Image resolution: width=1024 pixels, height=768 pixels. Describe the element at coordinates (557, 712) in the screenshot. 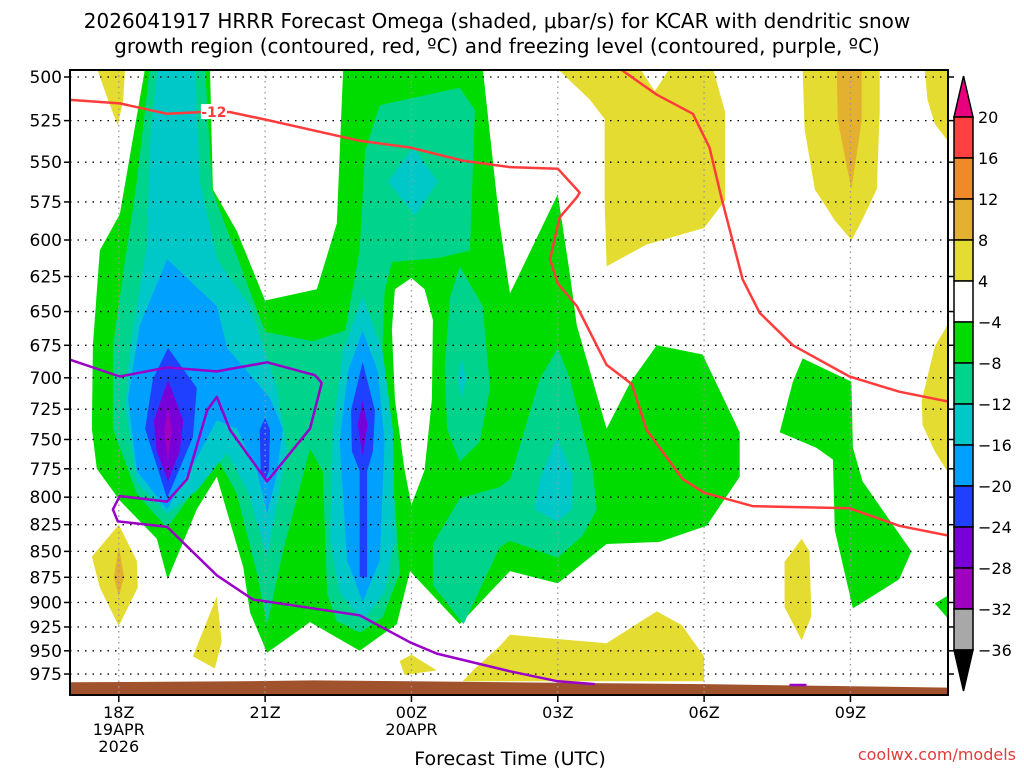

I see `x-tick-label: 03Z` at that location.